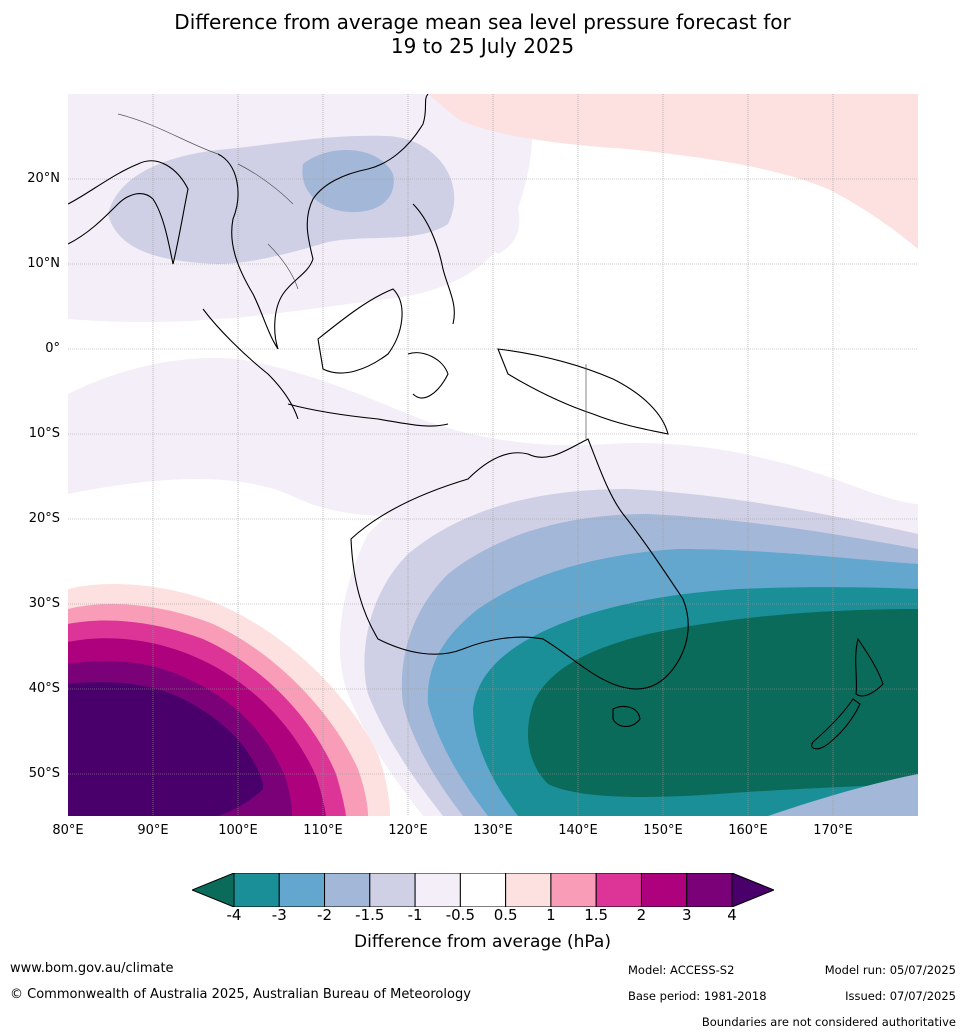 The width and height of the screenshot is (965, 1035). Describe the element at coordinates (153, 830) in the screenshot. I see `lon-label-90e: 90°E` at that location.